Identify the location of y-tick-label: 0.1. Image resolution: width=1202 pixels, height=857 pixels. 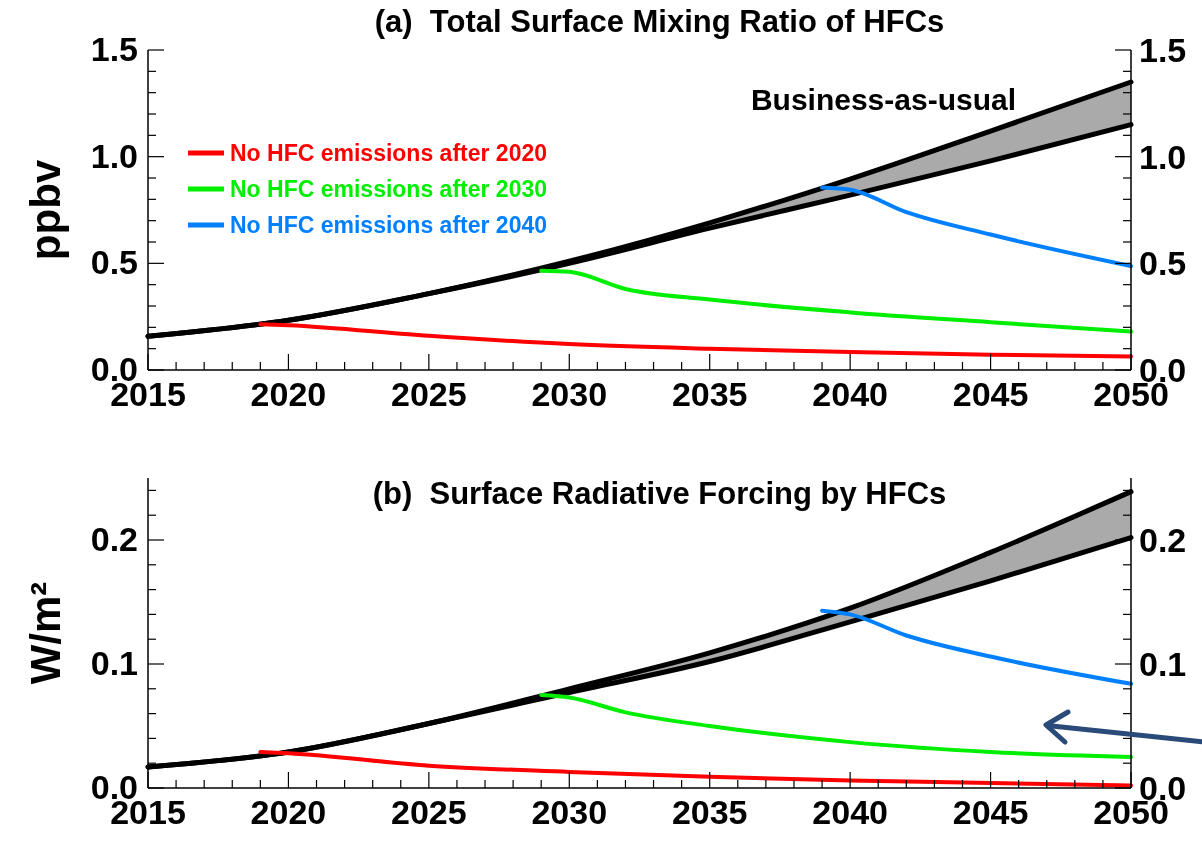
(114, 663).